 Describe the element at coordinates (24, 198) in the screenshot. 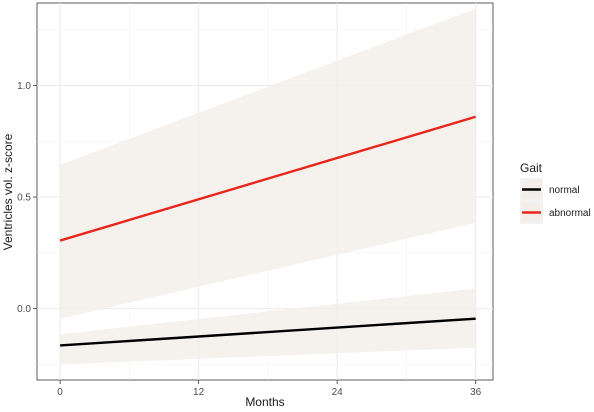

I see `y-tick-label: 0.5` at that location.